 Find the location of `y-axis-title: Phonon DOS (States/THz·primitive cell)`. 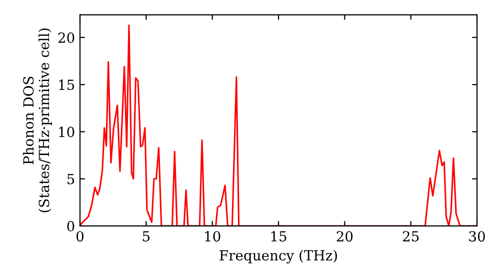

y-axis-title: Phonon DOS (States/THz·primitive cell) is located at coordinates (37, 120).